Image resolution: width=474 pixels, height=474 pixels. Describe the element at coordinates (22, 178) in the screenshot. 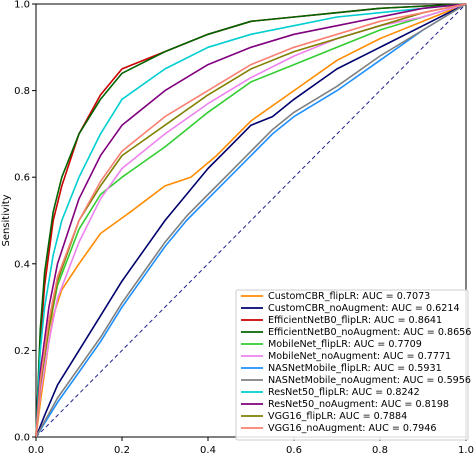

I see `y-tick-label: 0.6` at that location.